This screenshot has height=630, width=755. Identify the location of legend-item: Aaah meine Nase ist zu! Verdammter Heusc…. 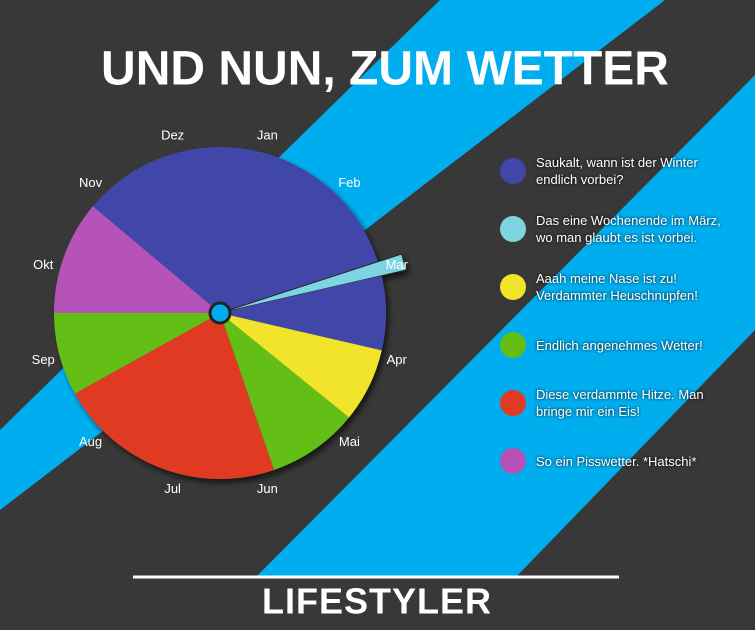
(620, 287).